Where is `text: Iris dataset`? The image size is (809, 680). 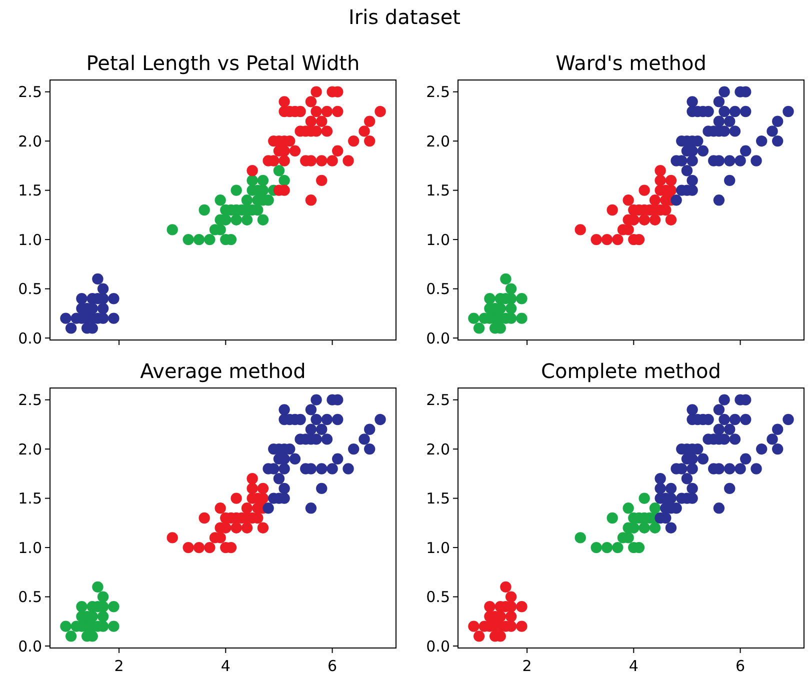 text: Iris dataset is located at coordinates (404, 17).